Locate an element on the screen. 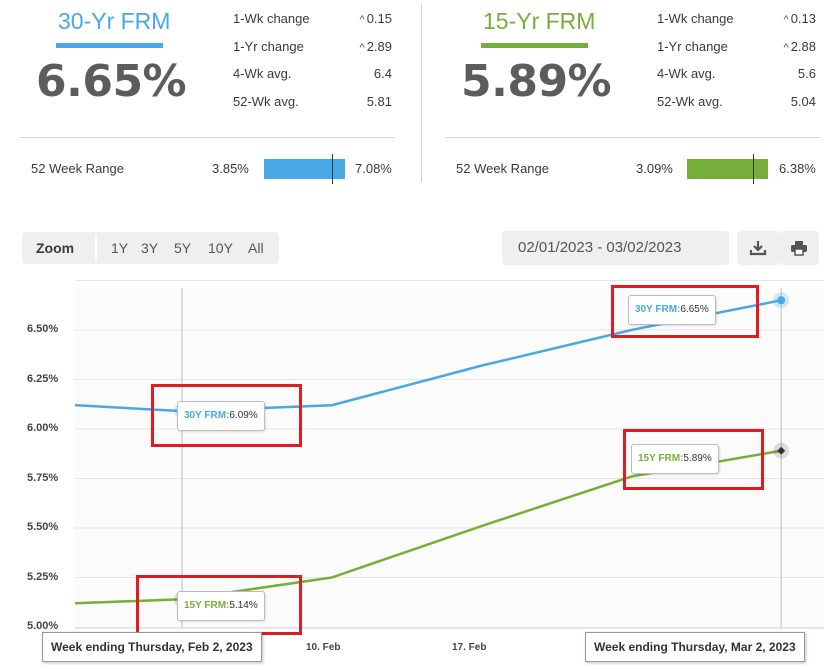 This screenshot has width=824, height=670. panel-divider is located at coordinates (421, 93).